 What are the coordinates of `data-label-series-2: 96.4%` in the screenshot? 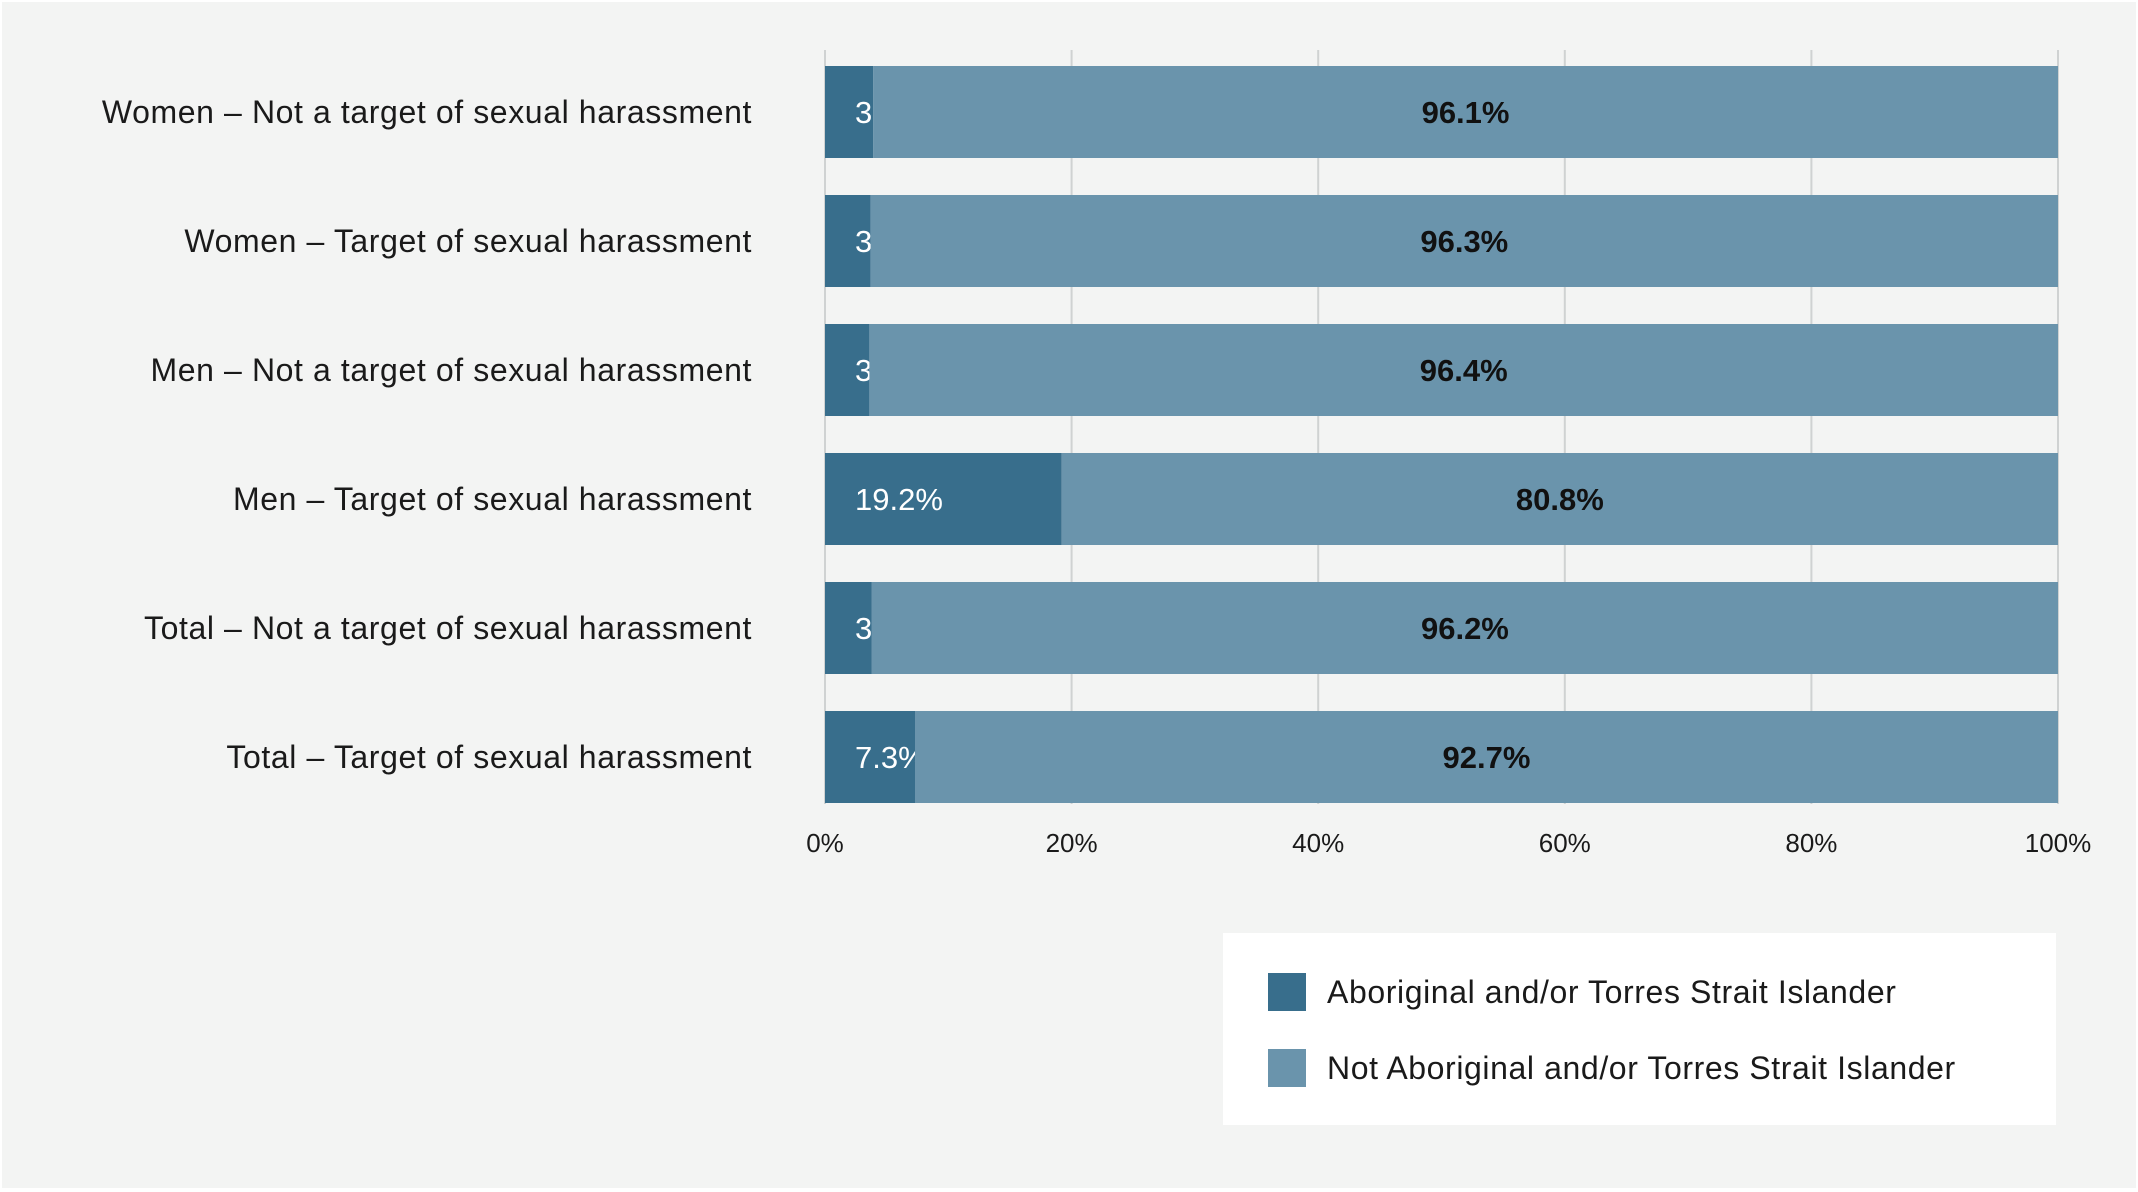 It's located at (1464, 370).